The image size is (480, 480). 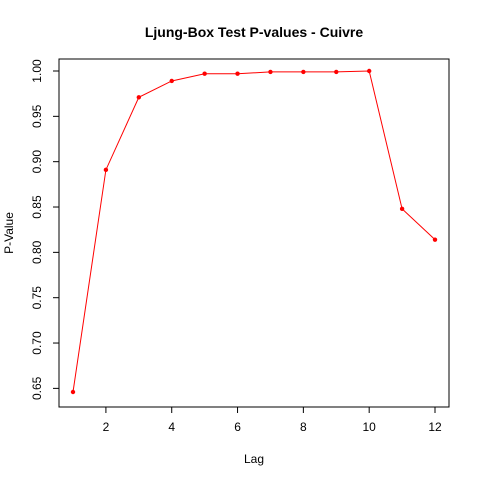 I want to click on y-tick-label: 0.65, so click(x=37, y=388).